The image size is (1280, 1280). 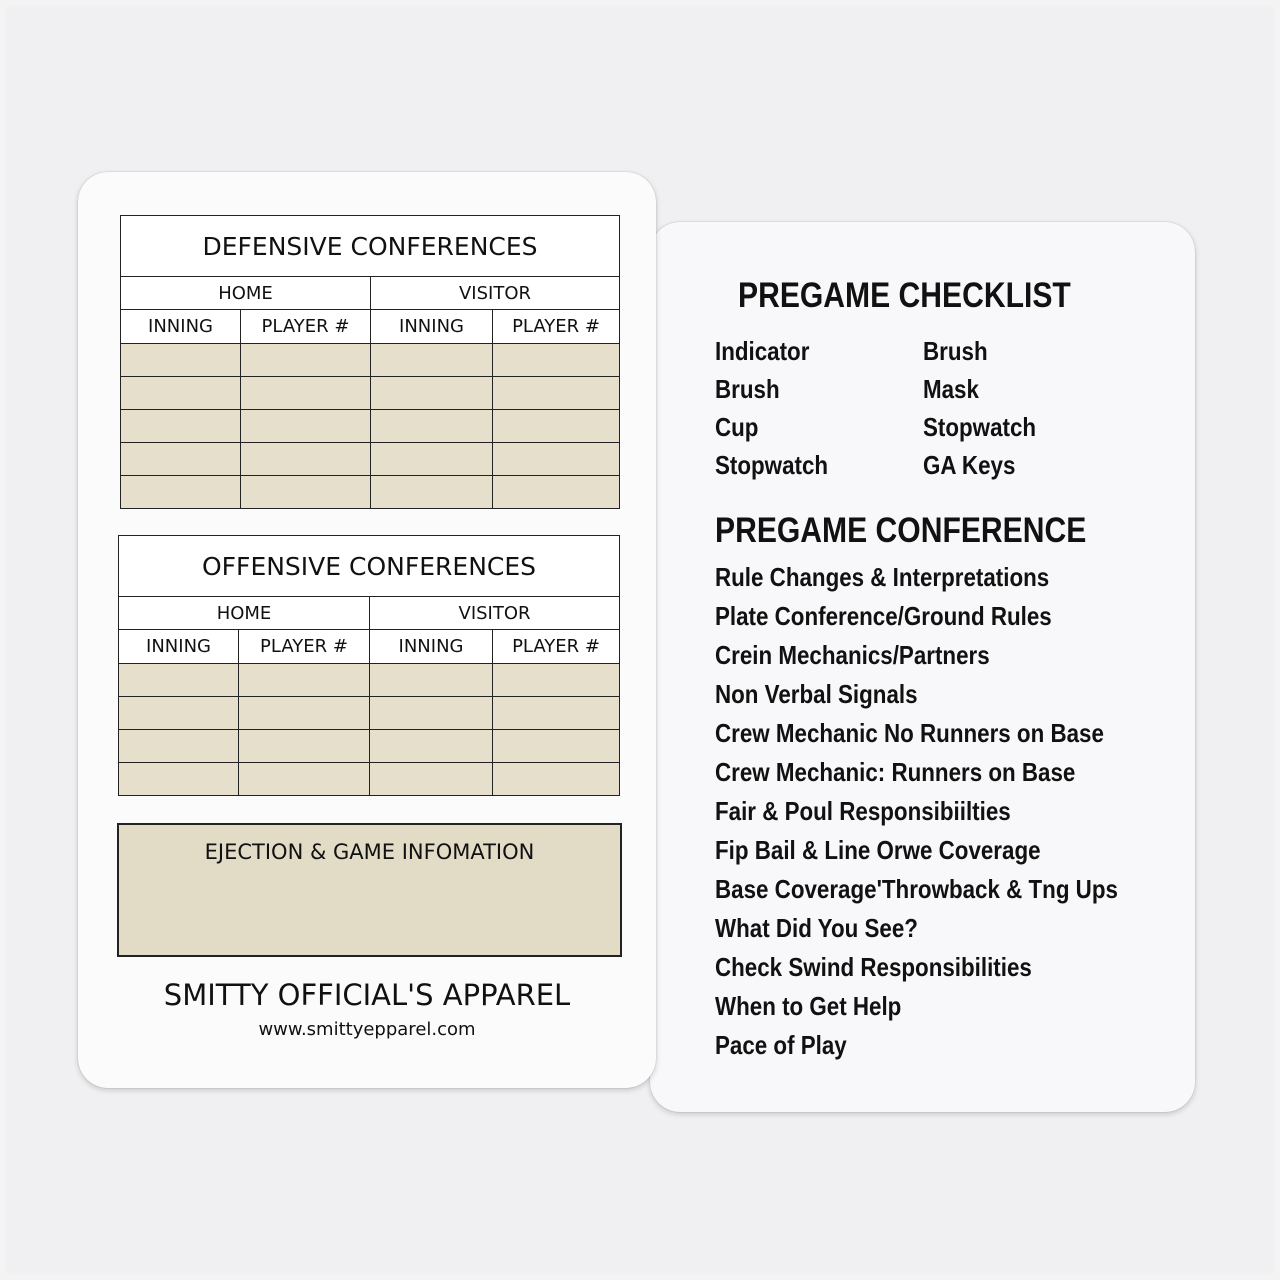 I want to click on checklist-title: PREGAME CHECKLIST, so click(x=904, y=295).